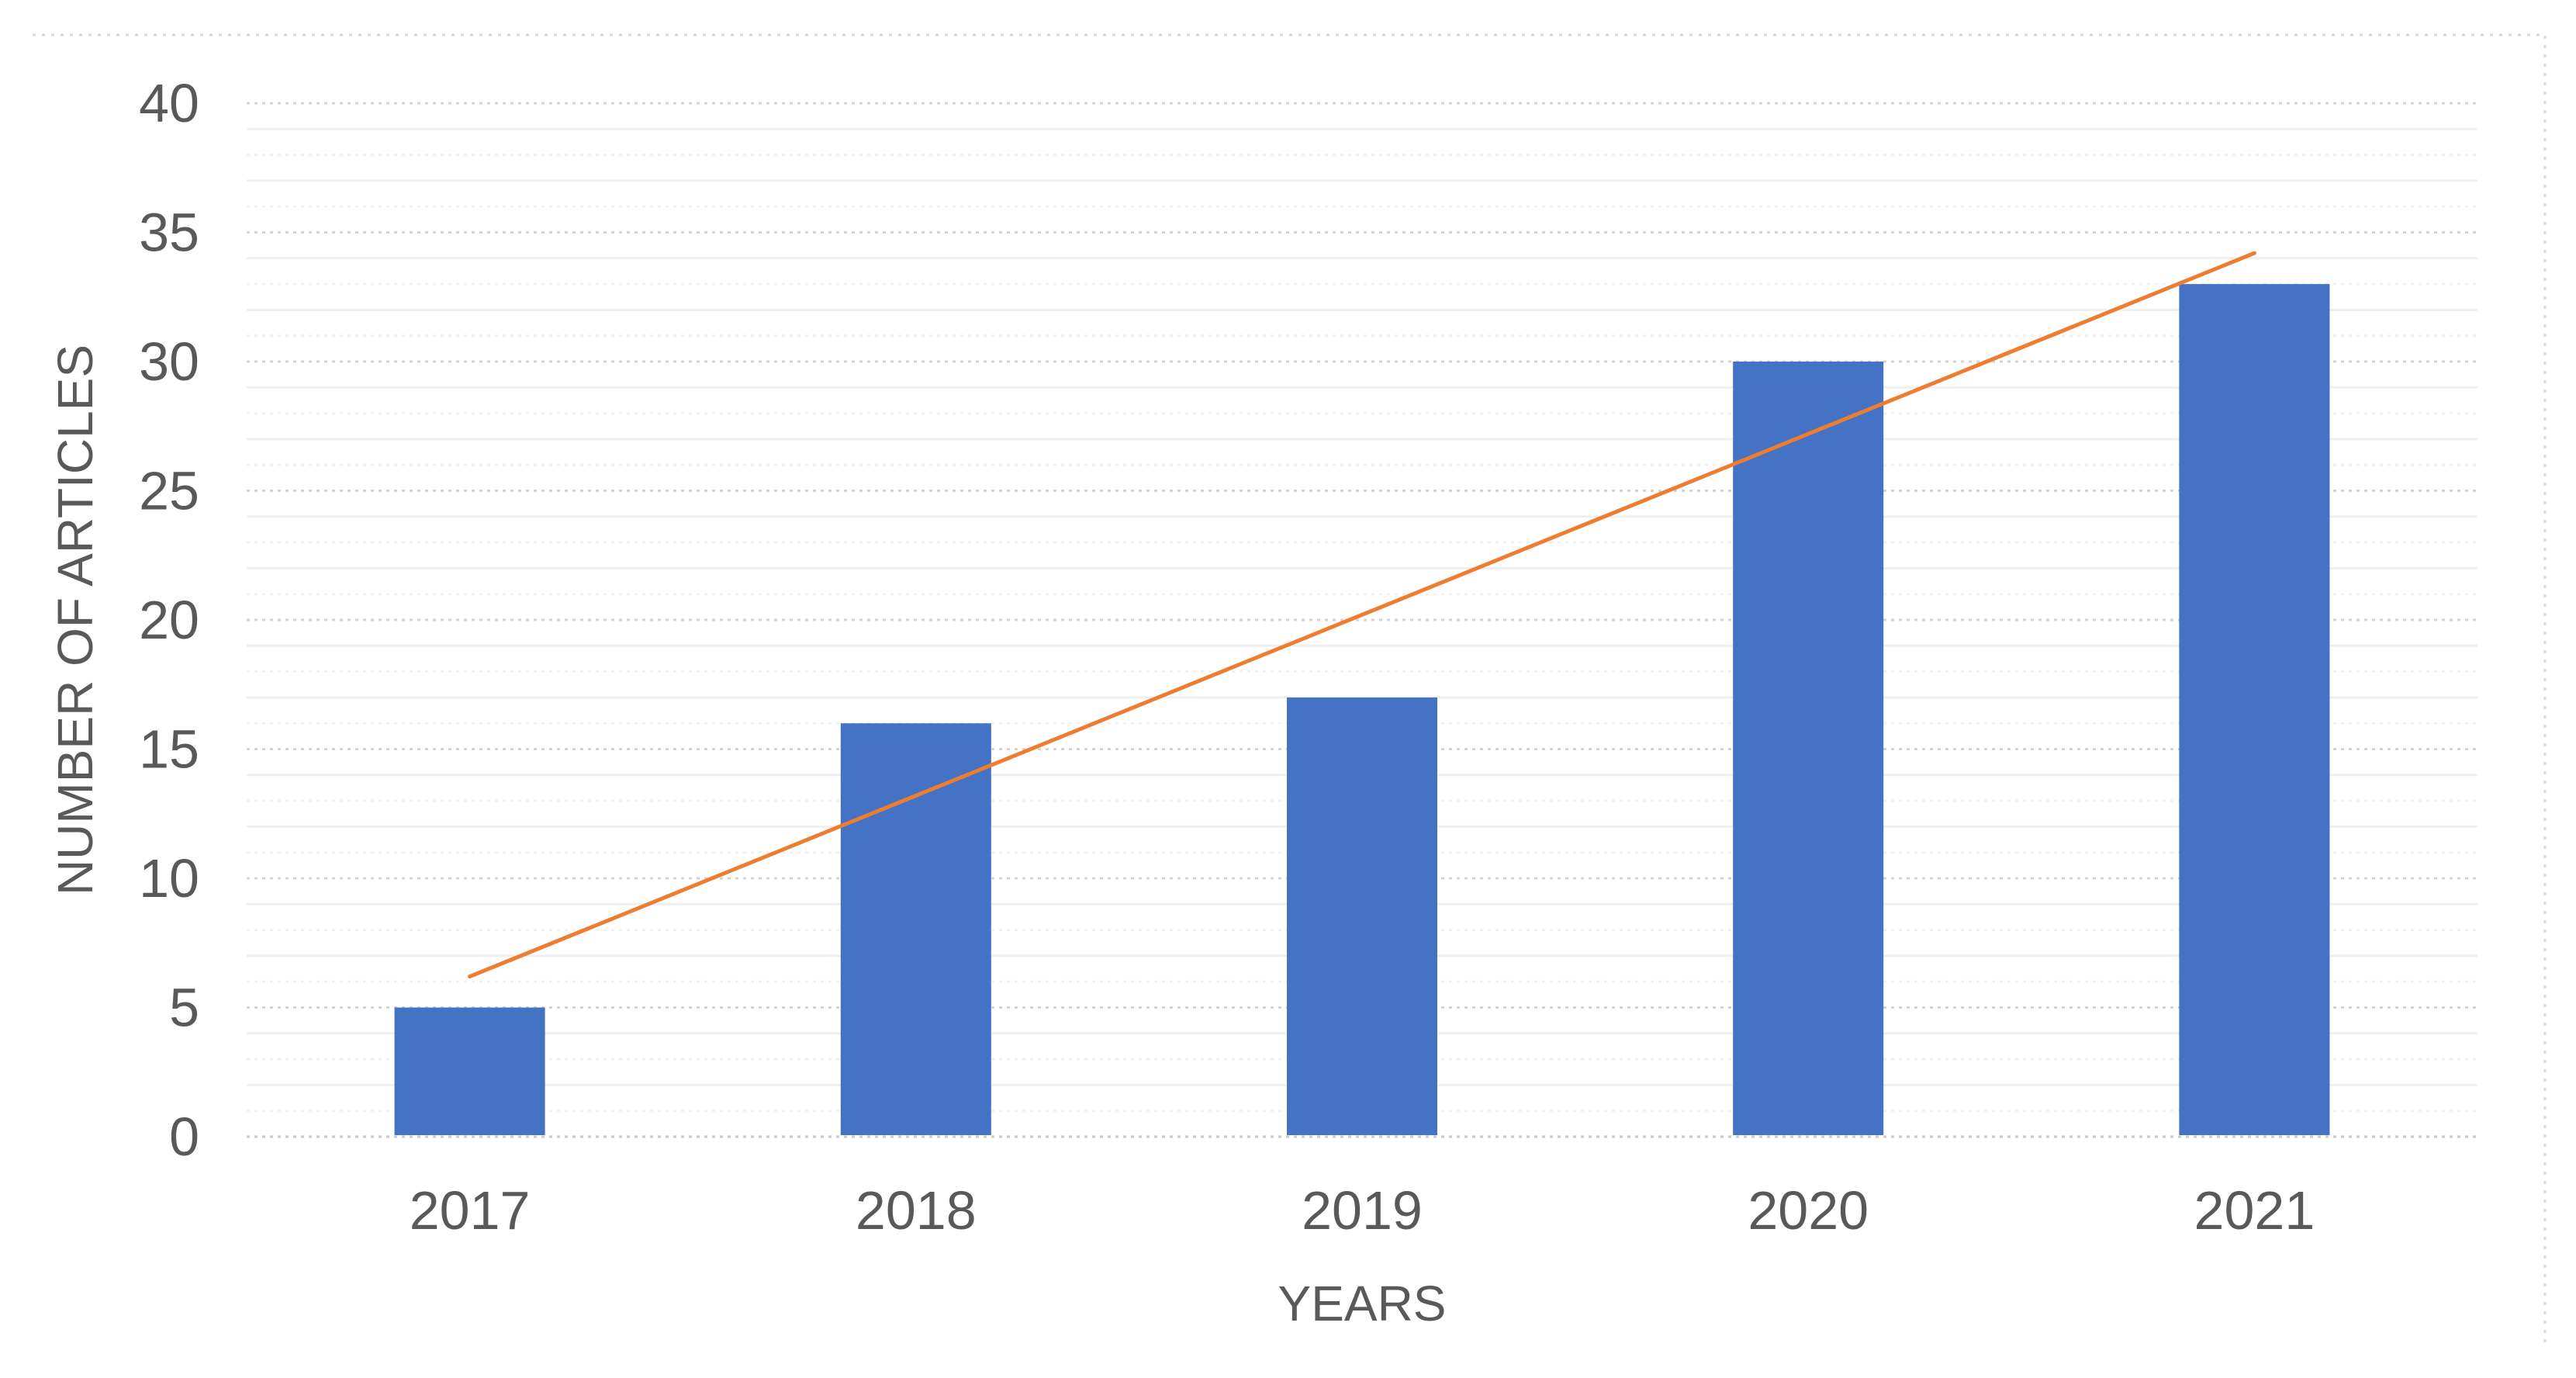 The height and width of the screenshot is (1378, 2576). Describe the element at coordinates (184, 1008) in the screenshot. I see `y-tick-label-5: 5` at that location.